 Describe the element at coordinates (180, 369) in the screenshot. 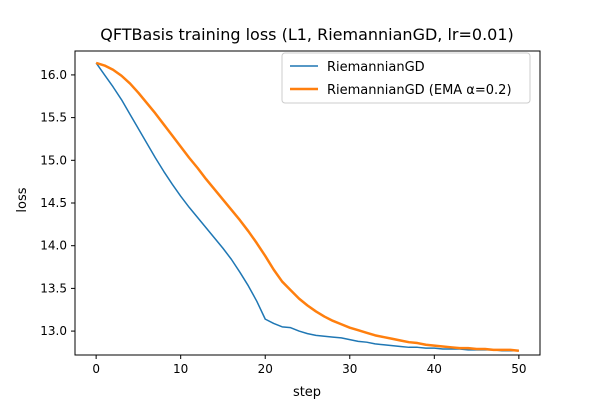

I see `x-tick-label: 10` at that location.